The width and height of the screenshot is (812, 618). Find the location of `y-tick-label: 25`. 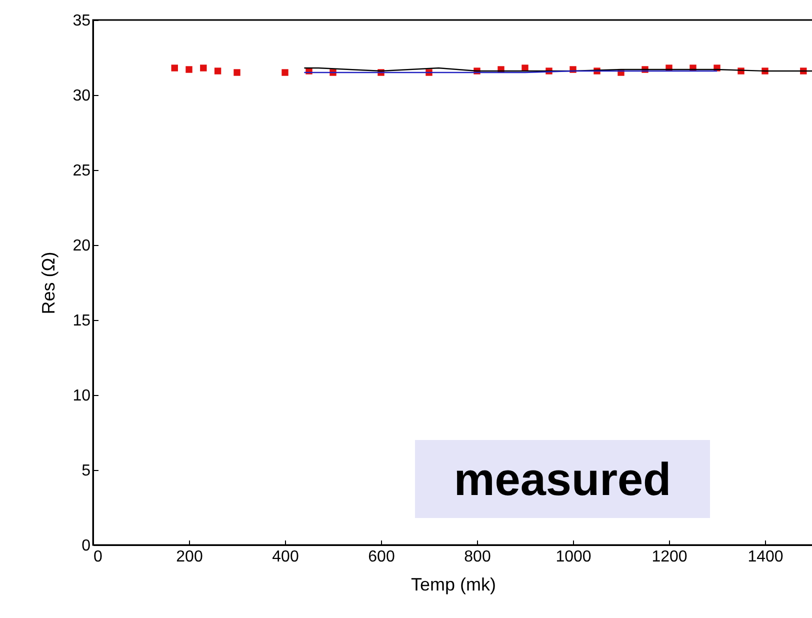

y-tick-label: 25 is located at coordinates (81, 171).